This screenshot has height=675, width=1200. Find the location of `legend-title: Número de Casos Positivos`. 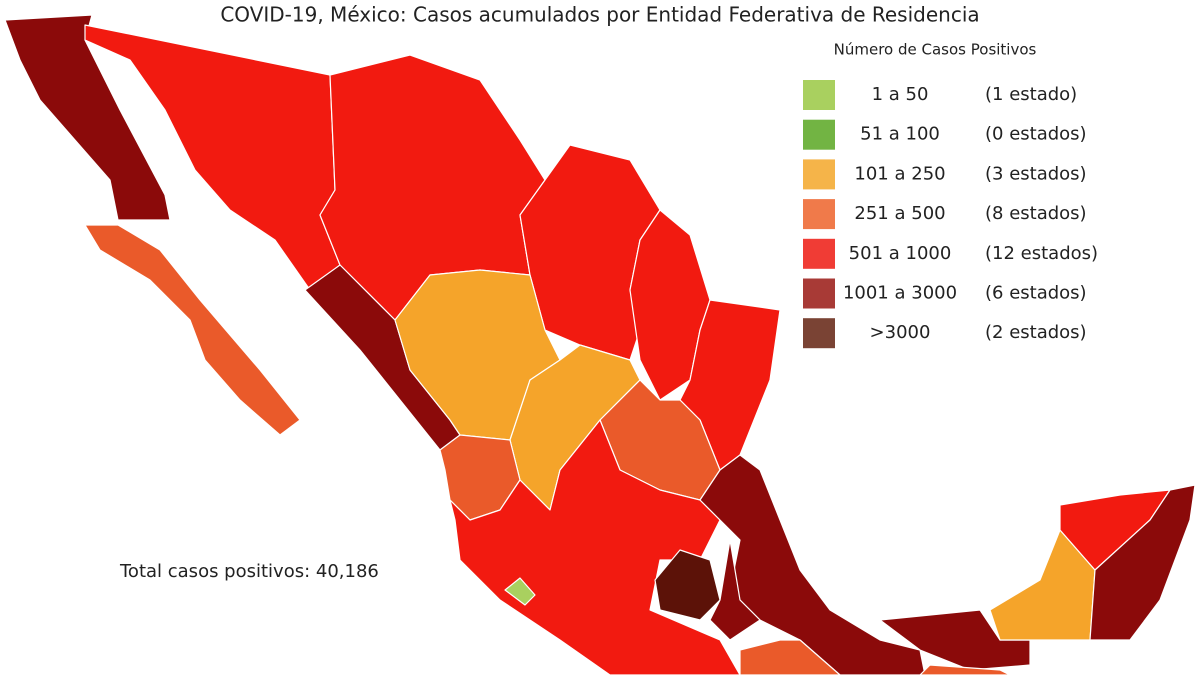

legend-title: Número de Casos Positivos is located at coordinates (935, 50).